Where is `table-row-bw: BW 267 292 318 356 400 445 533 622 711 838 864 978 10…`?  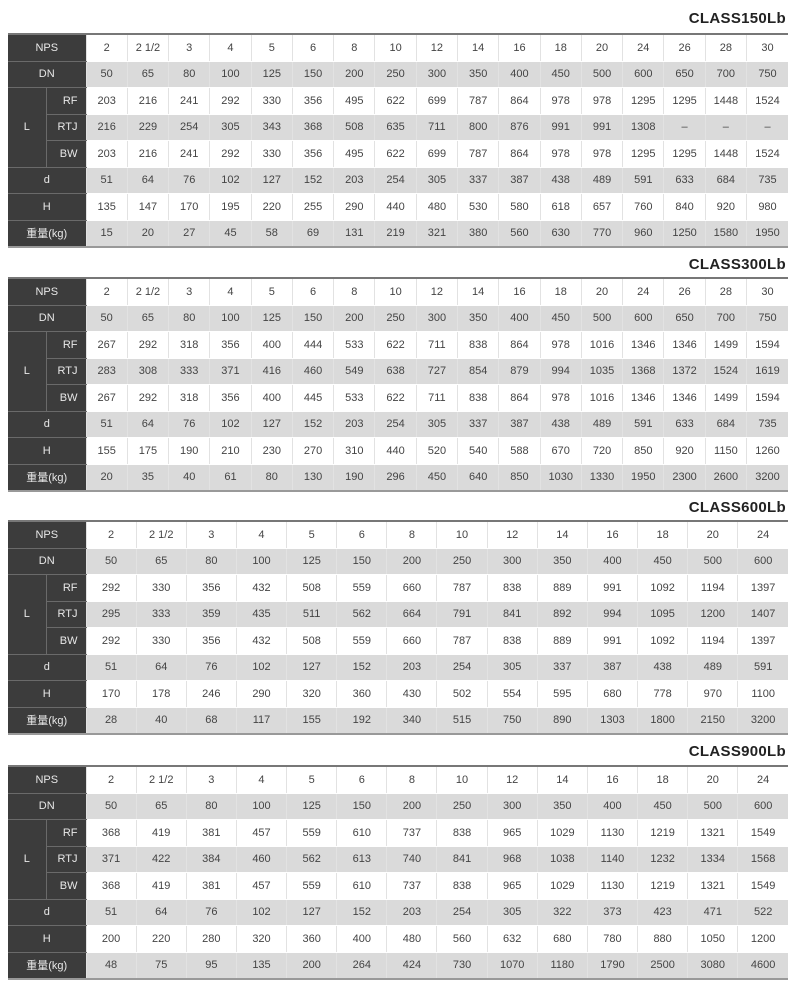 table-row-bw: BW 267 292 318 356 400 445 533 622 711 838 864 978 10… is located at coordinates (398, 398).